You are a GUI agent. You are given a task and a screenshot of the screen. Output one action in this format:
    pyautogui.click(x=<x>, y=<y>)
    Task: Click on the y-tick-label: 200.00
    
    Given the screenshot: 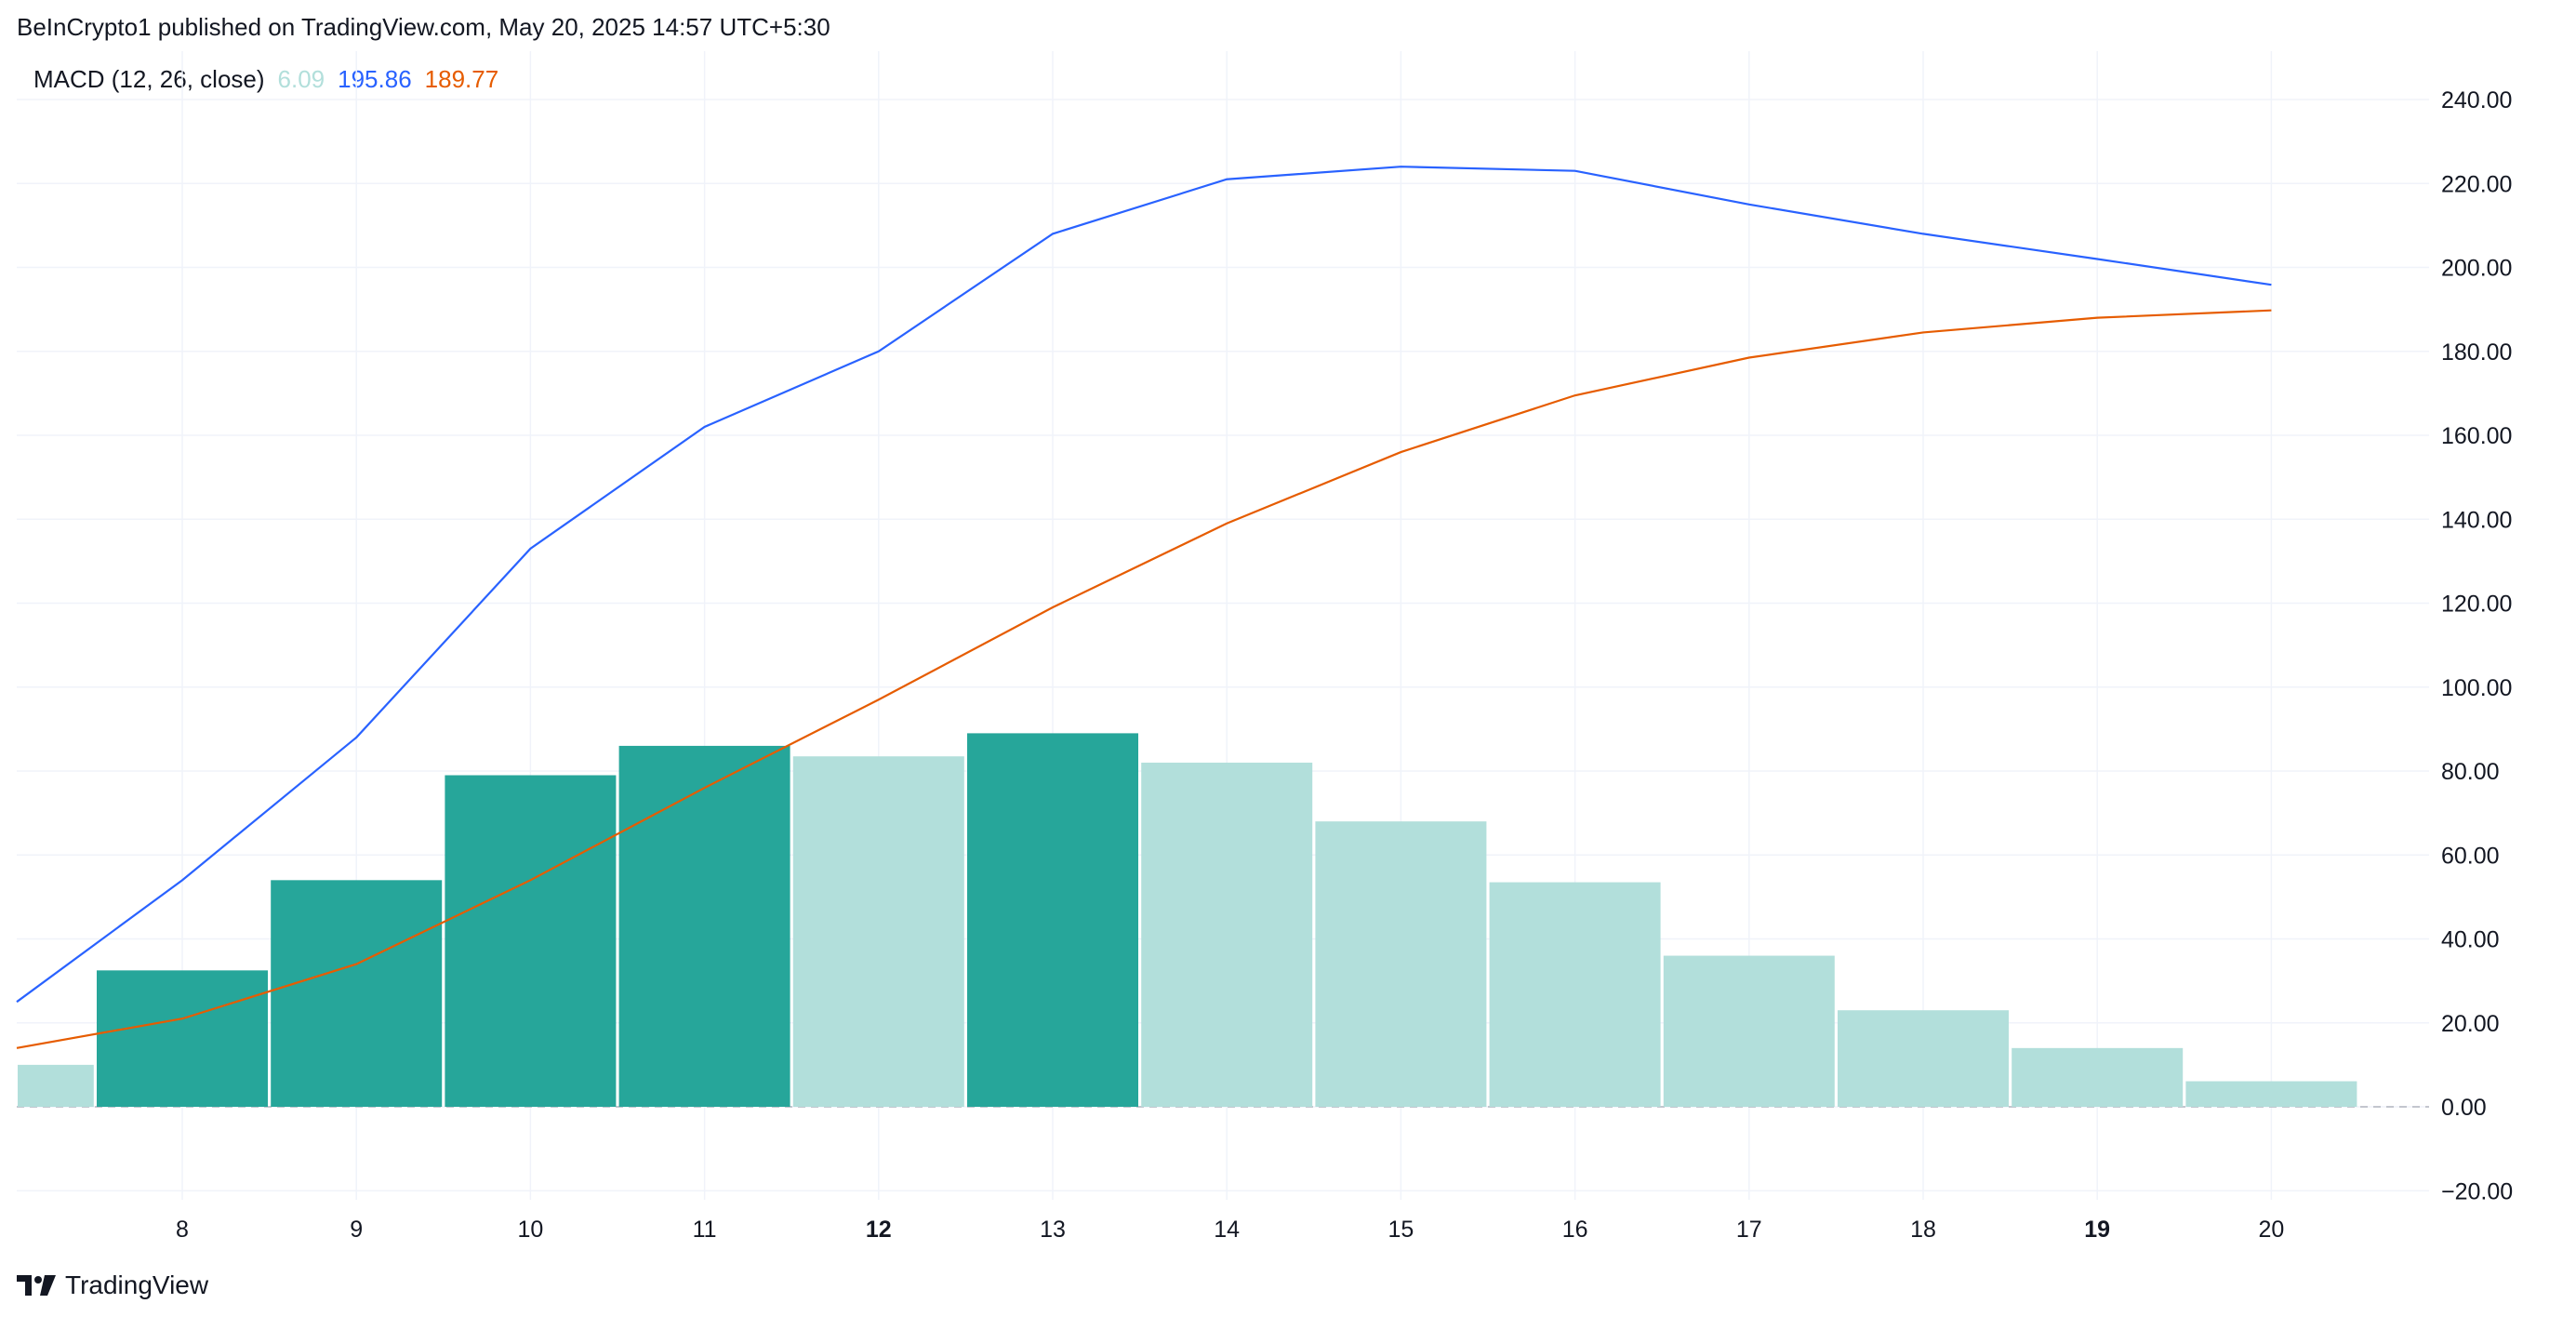 What is the action you would take?
    pyautogui.click(x=2476, y=269)
    